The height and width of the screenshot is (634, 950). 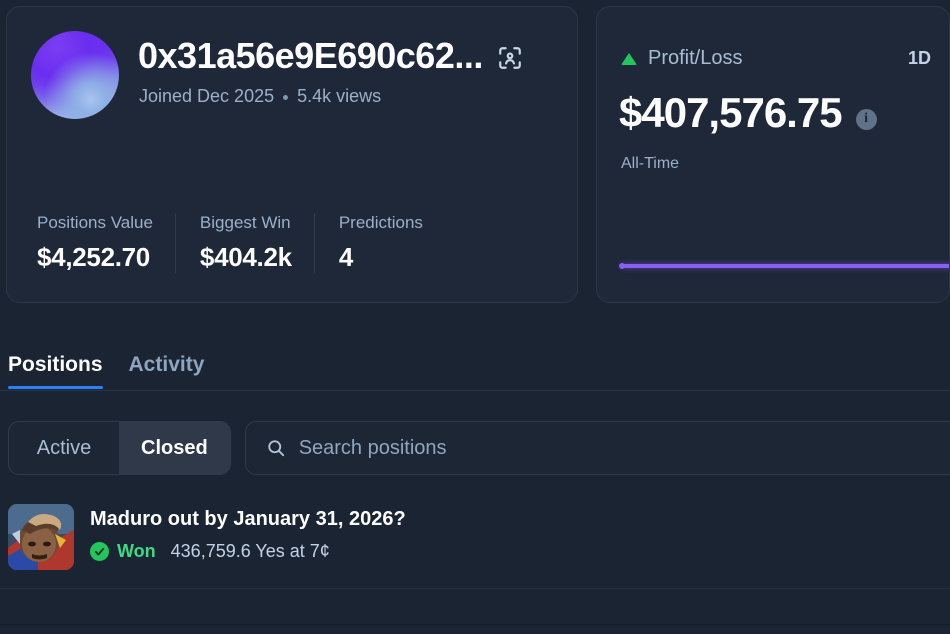 What do you see at coordinates (866, 119) in the screenshot?
I see `info-icon: i` at bounding box center [866, 119].